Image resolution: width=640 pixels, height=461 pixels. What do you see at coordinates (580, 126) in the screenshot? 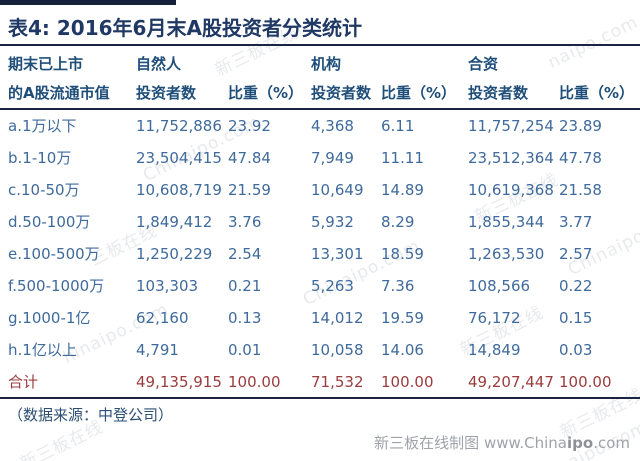
I see `table-cell: 23.89` at bounding box center [580, 126].